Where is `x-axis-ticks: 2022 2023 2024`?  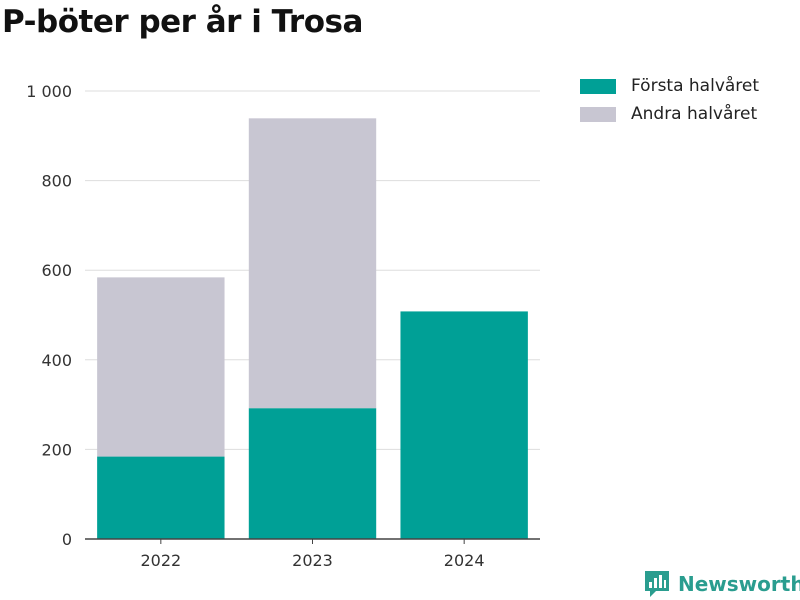
x-axis-ticks: 2022 2023 2024 is located at coordinates (312, 554).